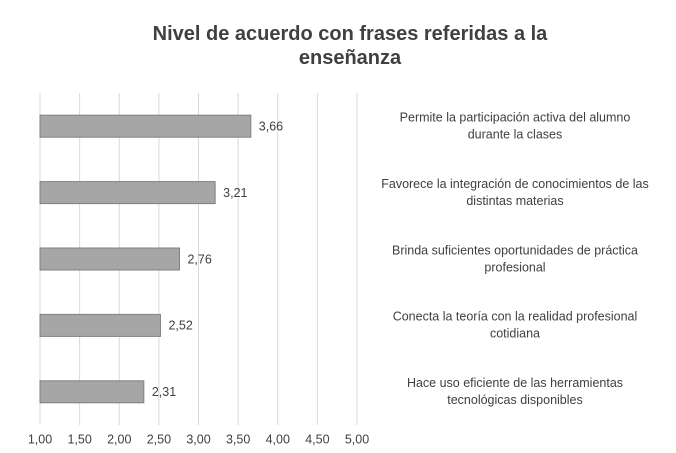 The width and height of the screenshot is (676, 453). What do you see at coordinates (159, 439) in the screenshot?
I see `x-tick-label: 2,50` at bounding box center [159, 439].